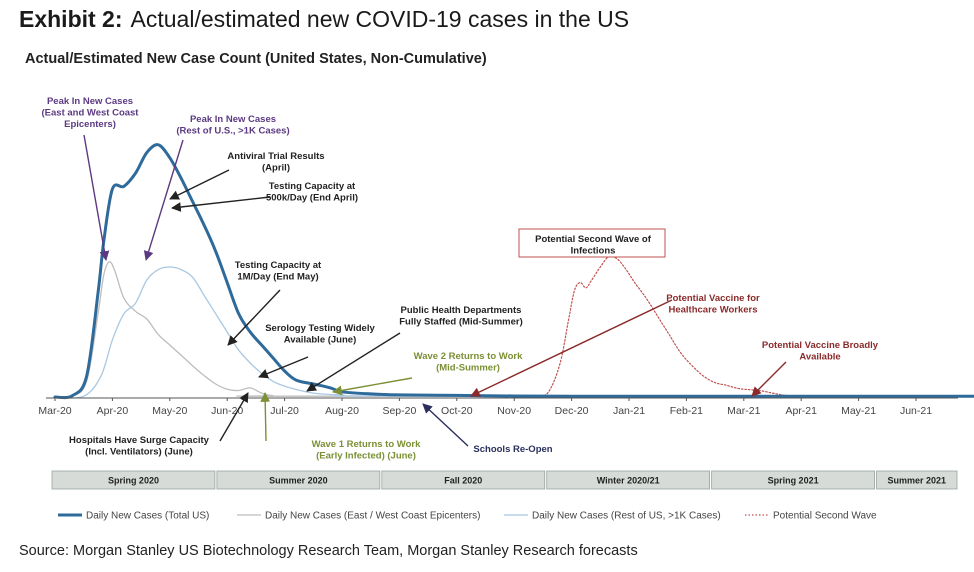 This screenshot has width=974, height=572. Describe the element at coordinates (468, 356) in the screenshot. I see `annotation-line: Wave 2 Returns to Work` at that location.